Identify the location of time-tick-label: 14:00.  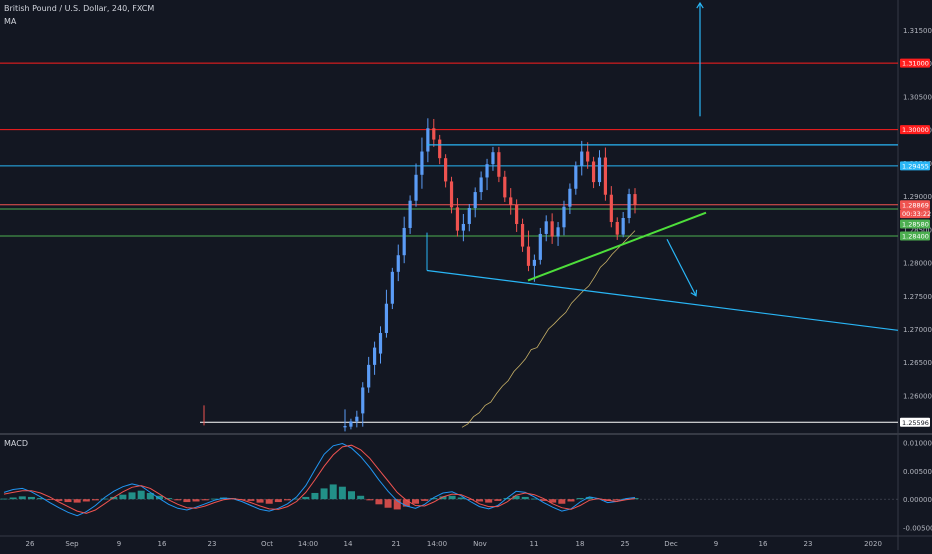
(437, 544).